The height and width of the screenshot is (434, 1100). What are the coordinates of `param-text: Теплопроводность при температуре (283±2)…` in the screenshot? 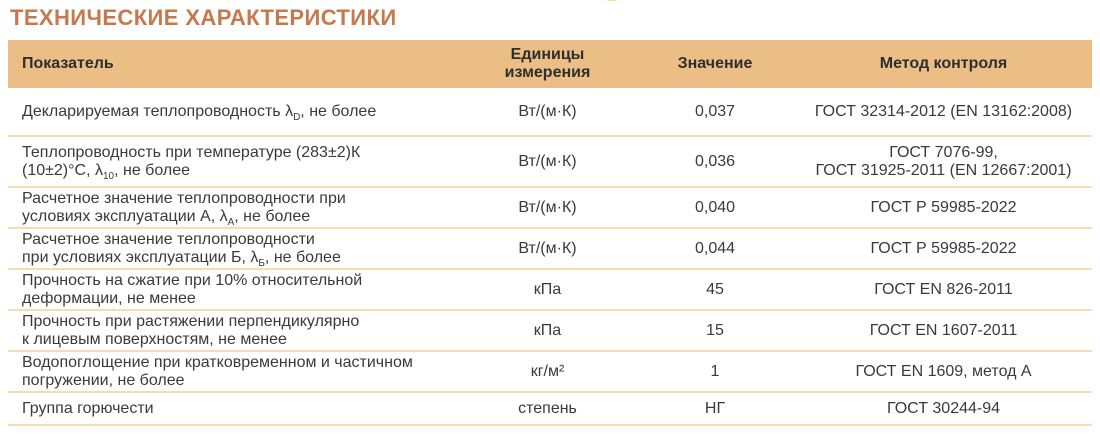 It's located at (191, 161).